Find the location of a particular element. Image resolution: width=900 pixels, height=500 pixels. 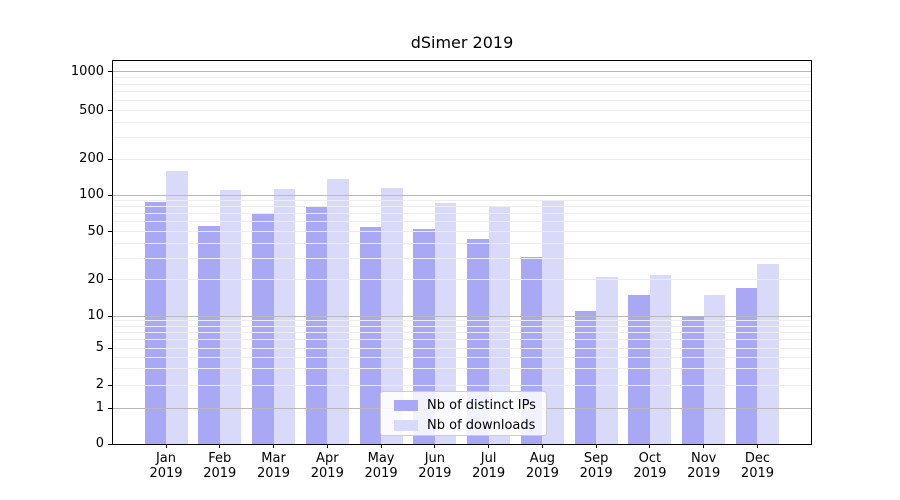

x-tick-label: Mar 2019 is located at coordinates (273, 466).